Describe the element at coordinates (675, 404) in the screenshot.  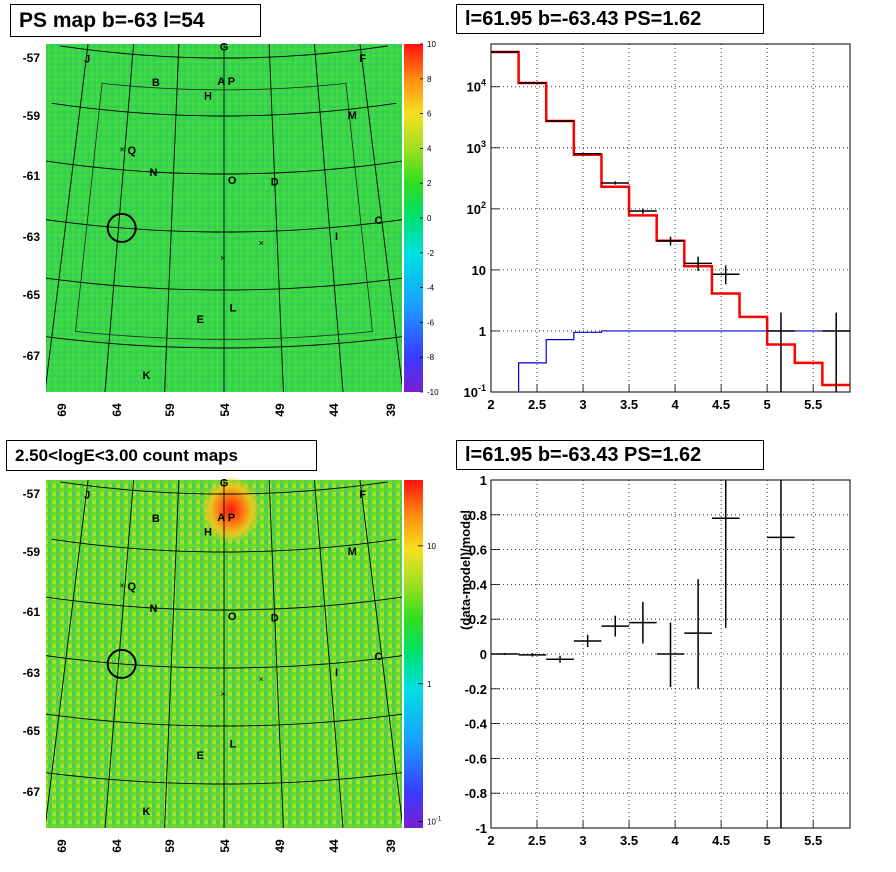
I see `x-tick-label: 4` at that location.